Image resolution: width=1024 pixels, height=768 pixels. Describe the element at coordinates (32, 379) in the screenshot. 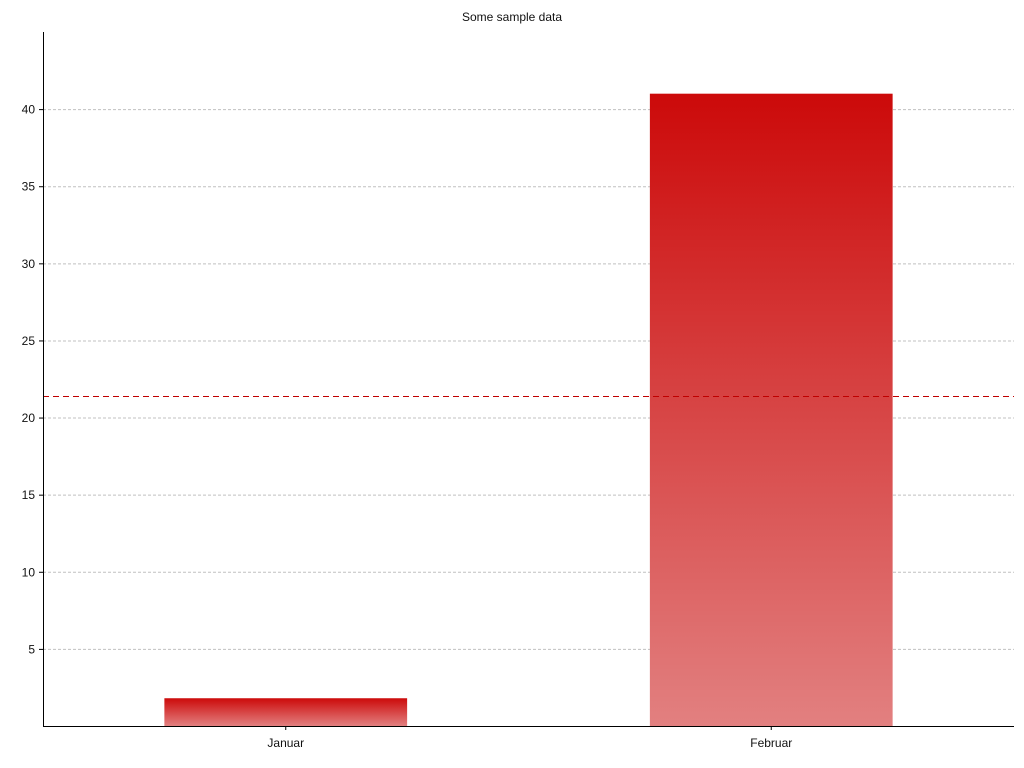

I see `y-tick-labels: 5 10 15 20 25 30 35 40` at that location.